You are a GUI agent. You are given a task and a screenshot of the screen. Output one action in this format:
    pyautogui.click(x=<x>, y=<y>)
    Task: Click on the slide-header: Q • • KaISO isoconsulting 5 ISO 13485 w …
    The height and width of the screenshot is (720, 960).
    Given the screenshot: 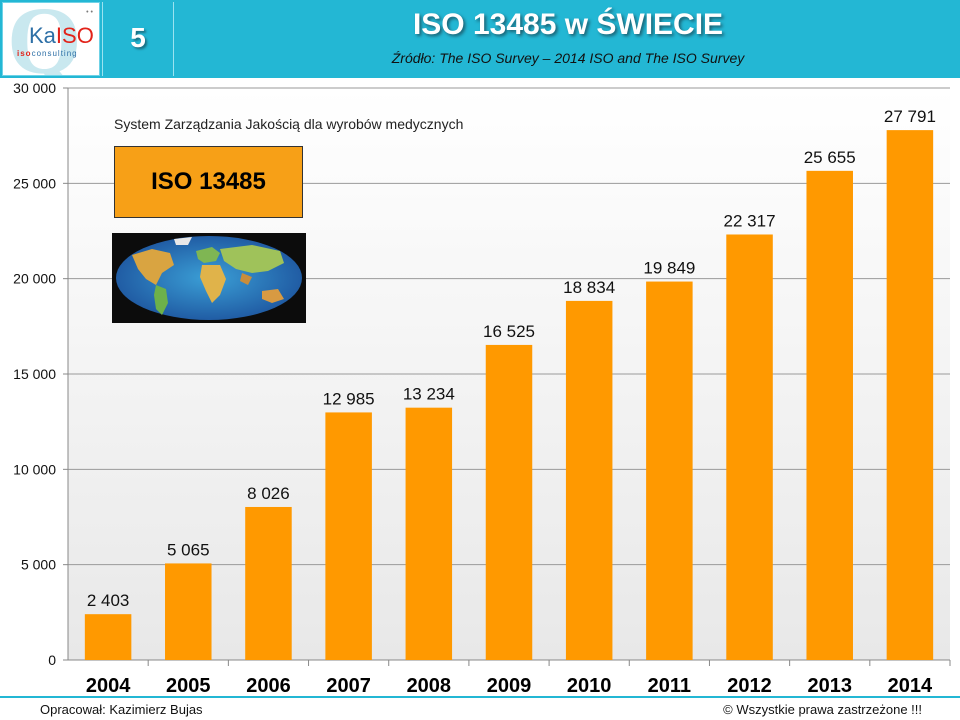 What is the action you would take?
    pyautogui.click(x=480, y=39)
    